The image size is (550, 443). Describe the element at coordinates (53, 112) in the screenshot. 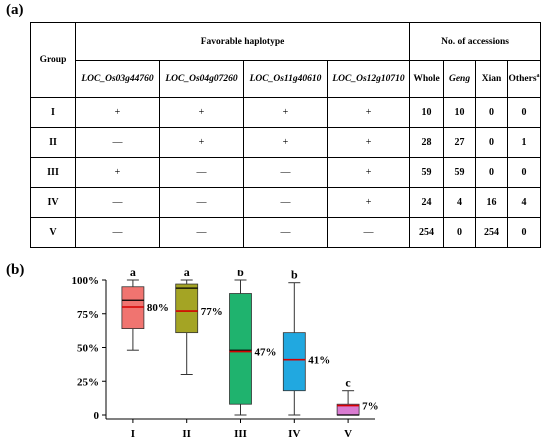

I see `group-cell: I` at that location.